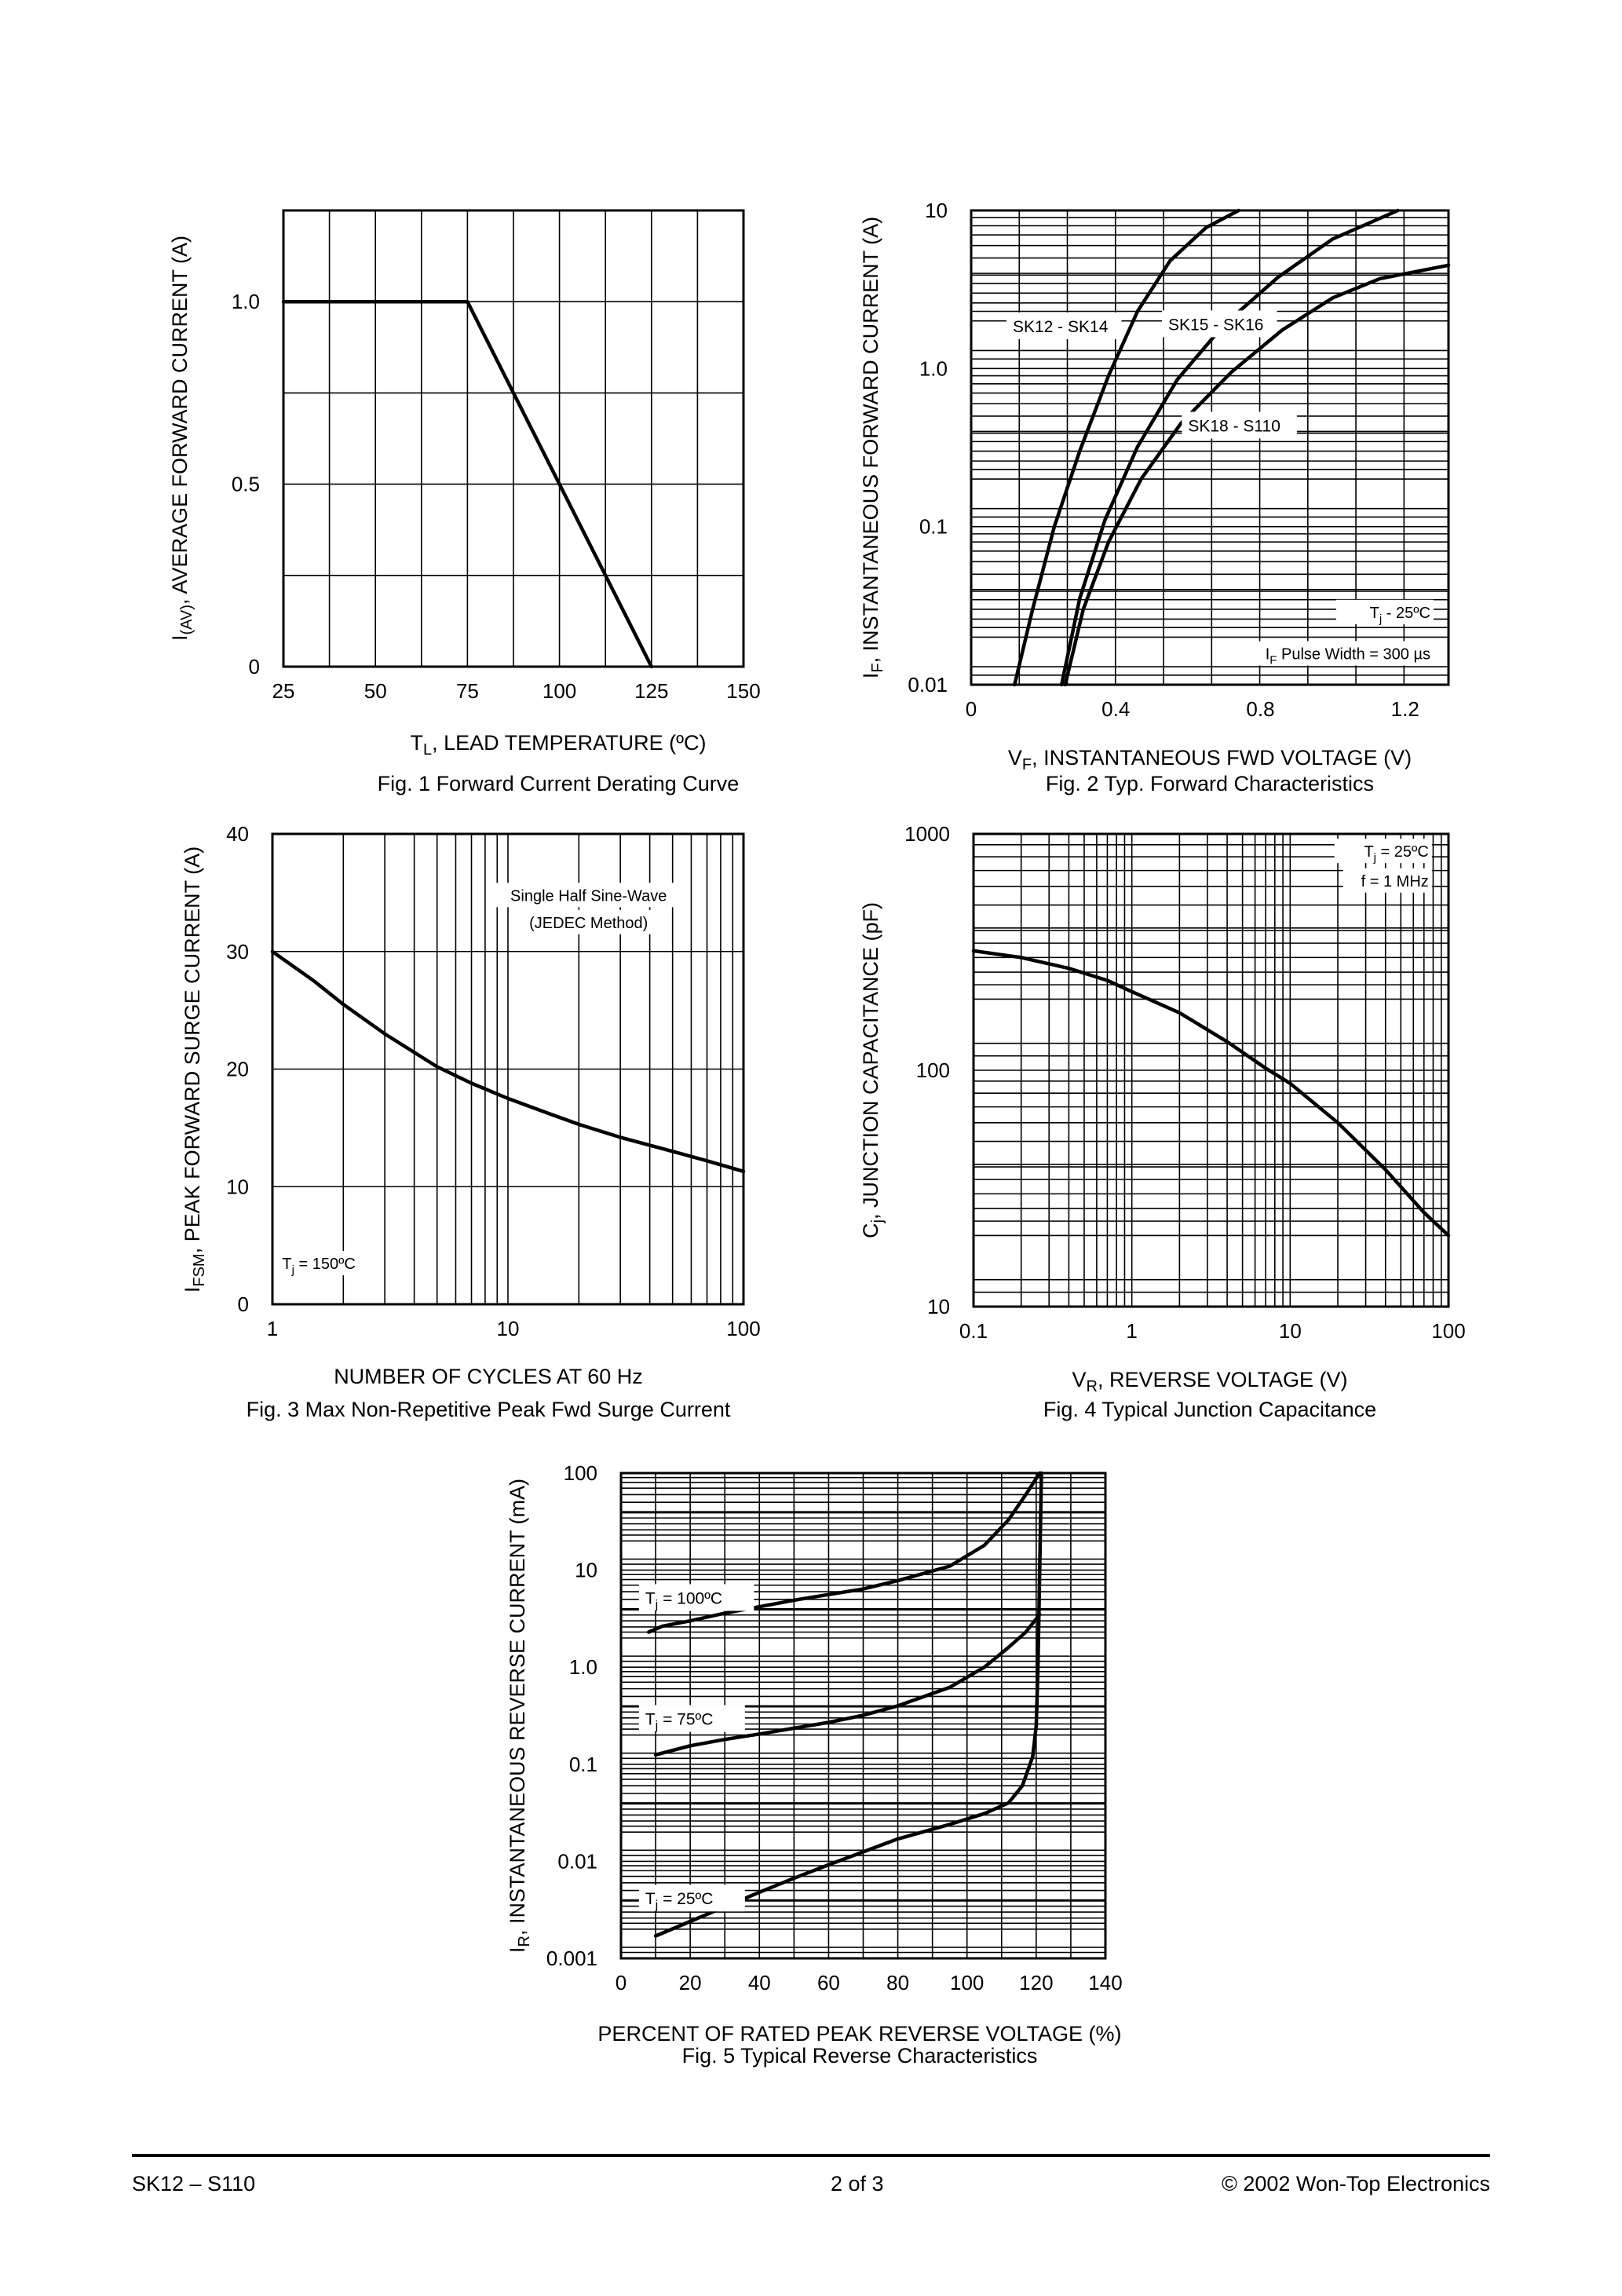 This screenshot has width=1622, height=2296. What do you see at coordinates (237, 834) in the screenshot?
I see `y-tick-label: 40` at bounding box center [237, 834].